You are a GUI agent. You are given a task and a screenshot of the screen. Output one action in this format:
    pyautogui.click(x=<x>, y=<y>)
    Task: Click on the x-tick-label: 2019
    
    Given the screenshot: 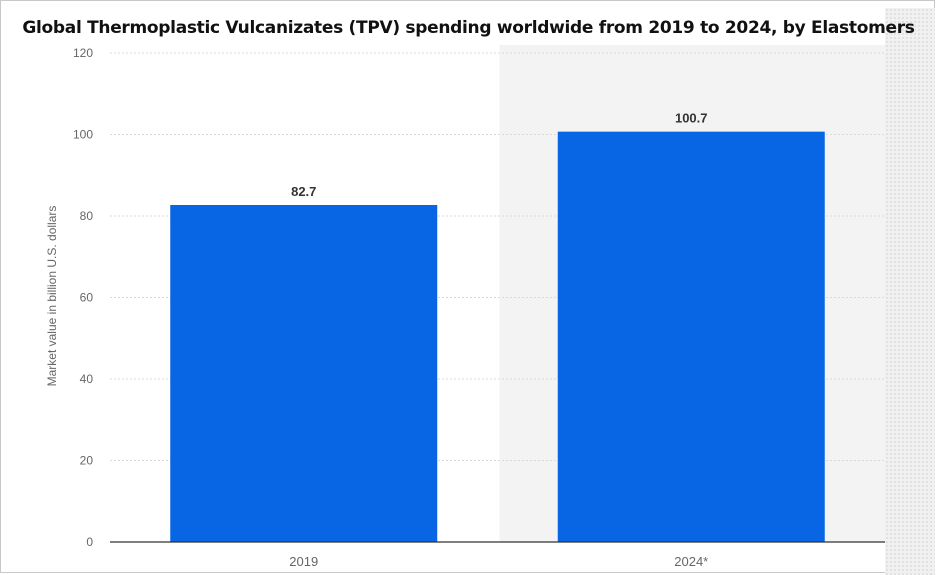 What is the action you would take?
    pyautogui.click(x=303, y=561)
    